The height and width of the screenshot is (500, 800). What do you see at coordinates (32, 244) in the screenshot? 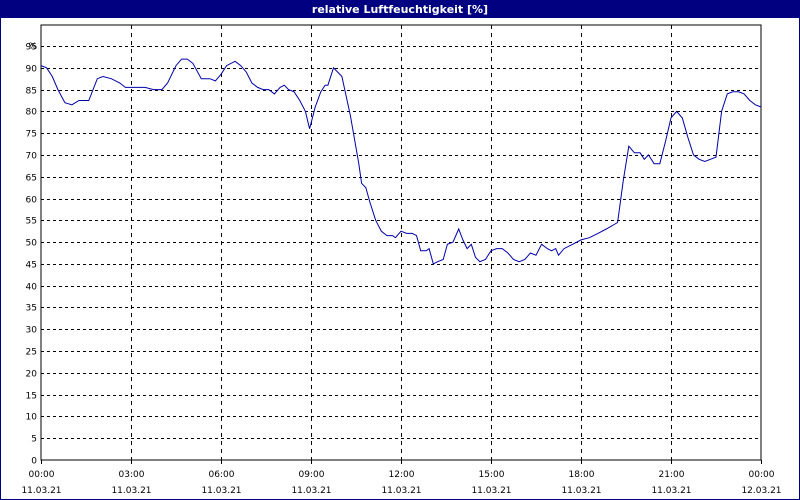
I see `y-tick-label: 50` at bounding box center [32, 244].